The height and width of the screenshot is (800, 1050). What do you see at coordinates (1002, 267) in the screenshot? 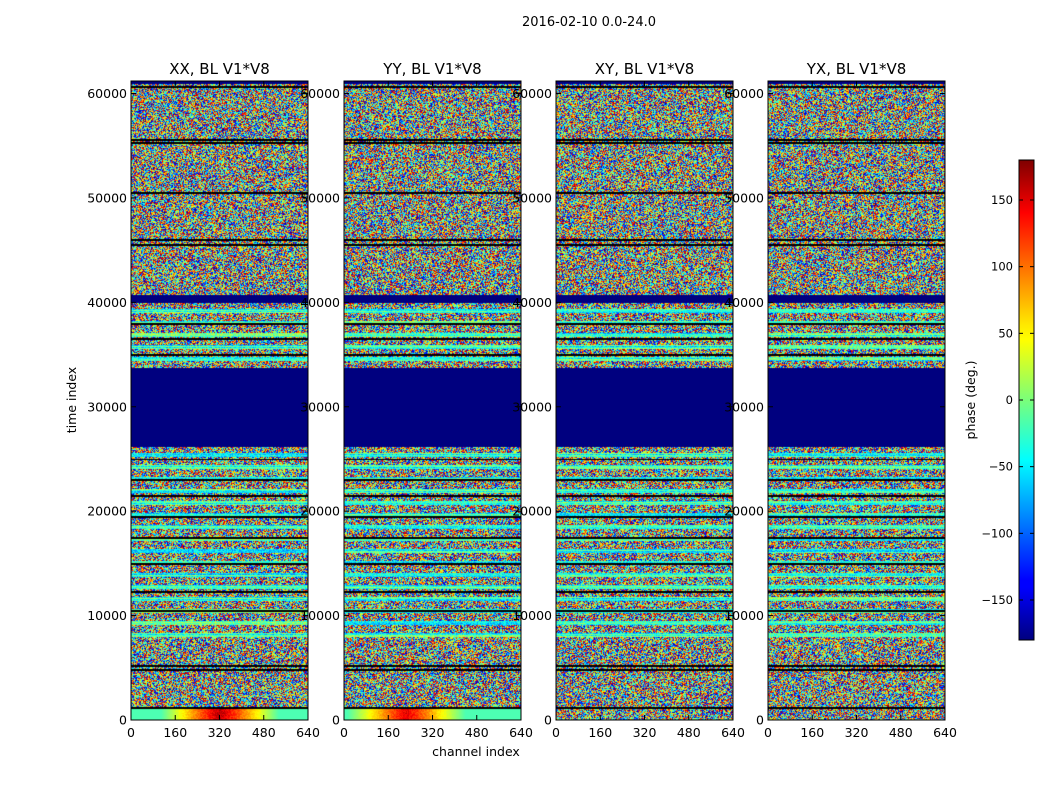
I see `colorbar-tick-label: 100` at bounding box center [1002, 267].